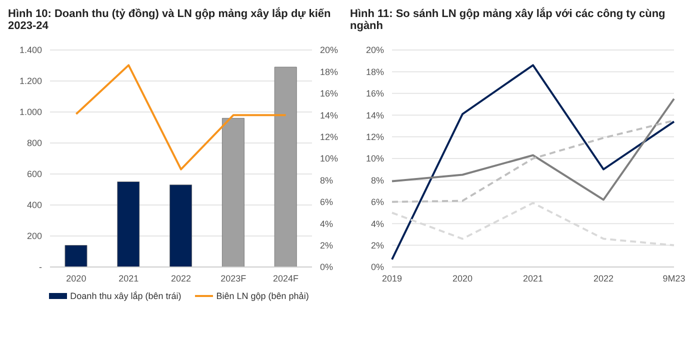  Describe the element at coordinates (375, 93) in the screenshot. I see `y-tick-label: 16%` at that location.